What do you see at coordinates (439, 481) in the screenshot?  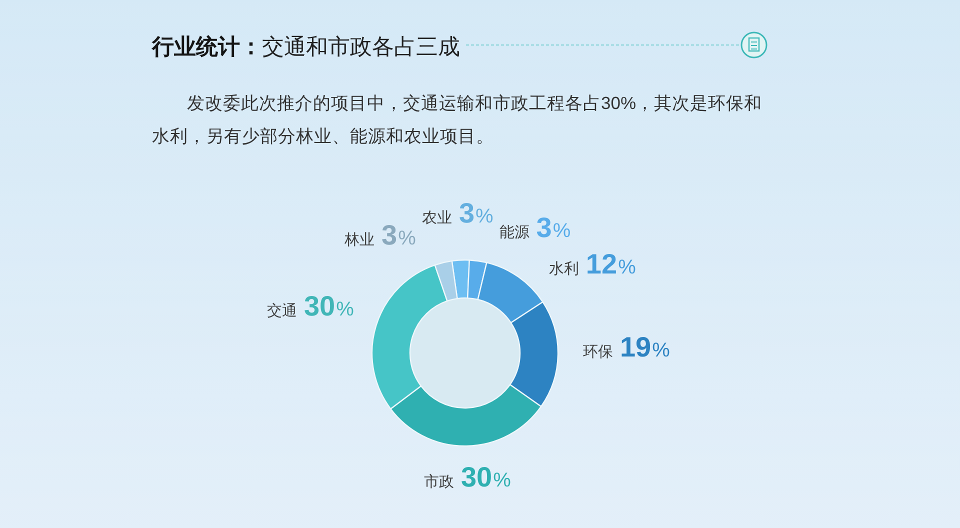 I see `slice-label: 市政` at bounding box center [439, 481].